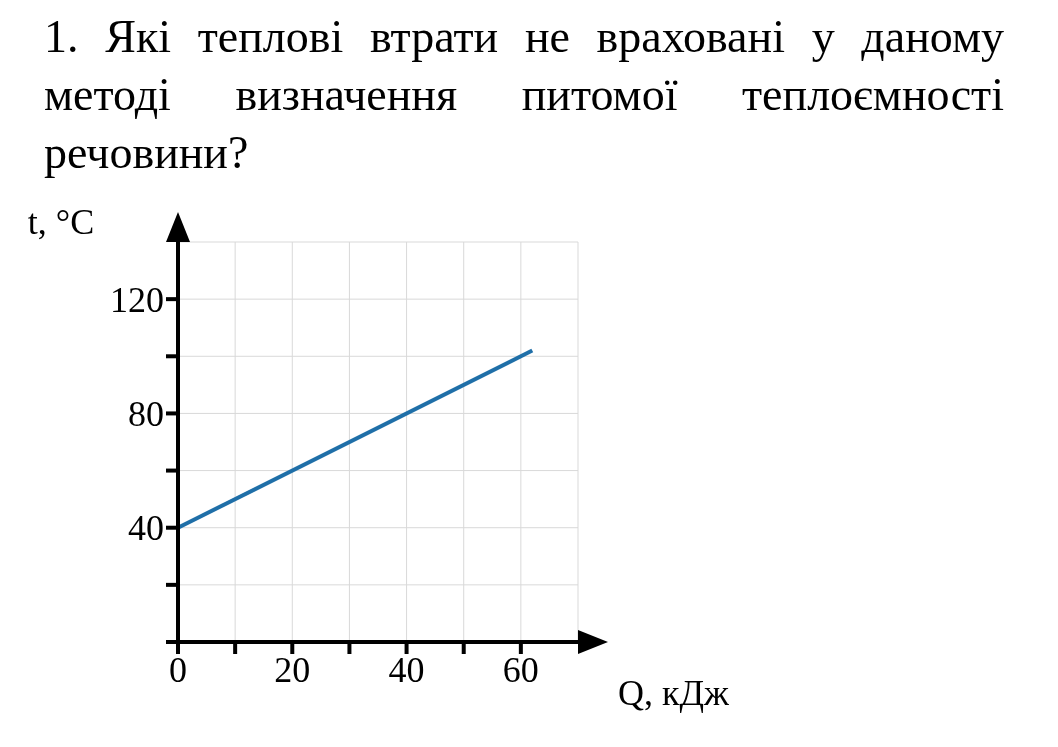 This screenshot has width=1058, height=747. I want to click on x-tick-label: 60, so click(520, 669).